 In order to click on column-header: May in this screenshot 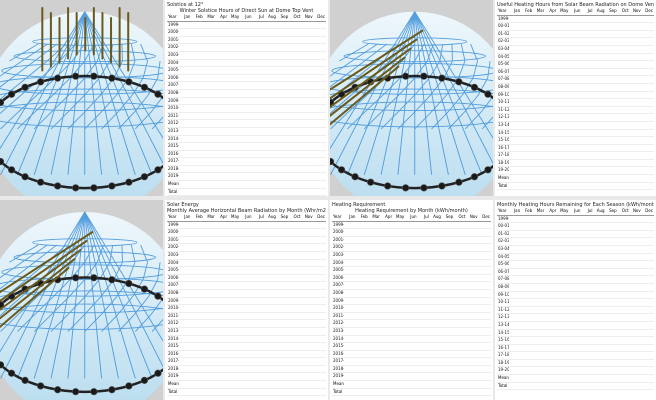, I will do `click(234, 218)`.